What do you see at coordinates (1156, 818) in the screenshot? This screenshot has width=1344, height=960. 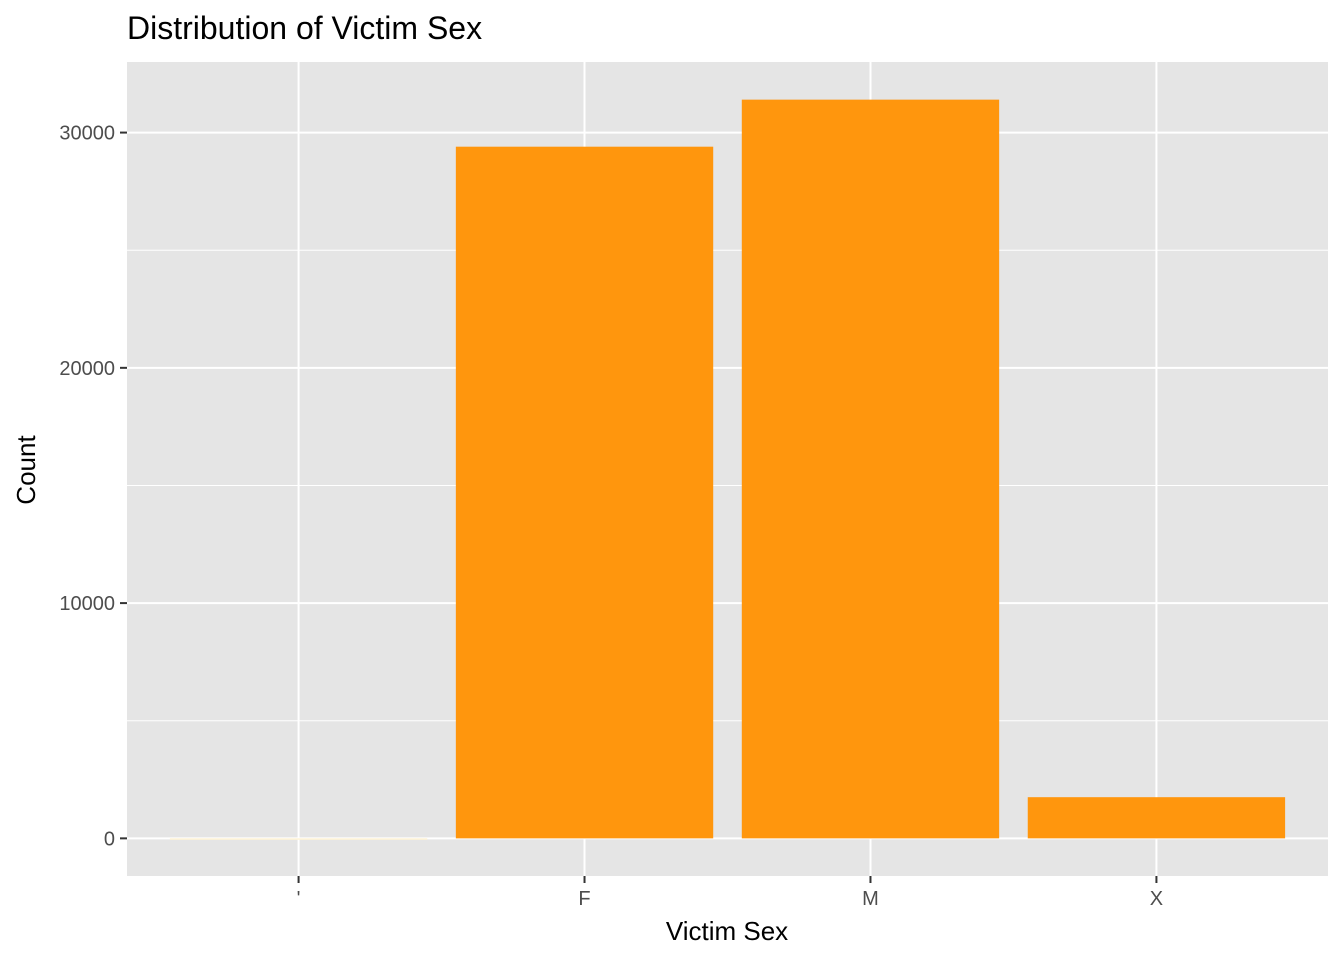 I see `bar-x` at bounding box center [1156, 818].